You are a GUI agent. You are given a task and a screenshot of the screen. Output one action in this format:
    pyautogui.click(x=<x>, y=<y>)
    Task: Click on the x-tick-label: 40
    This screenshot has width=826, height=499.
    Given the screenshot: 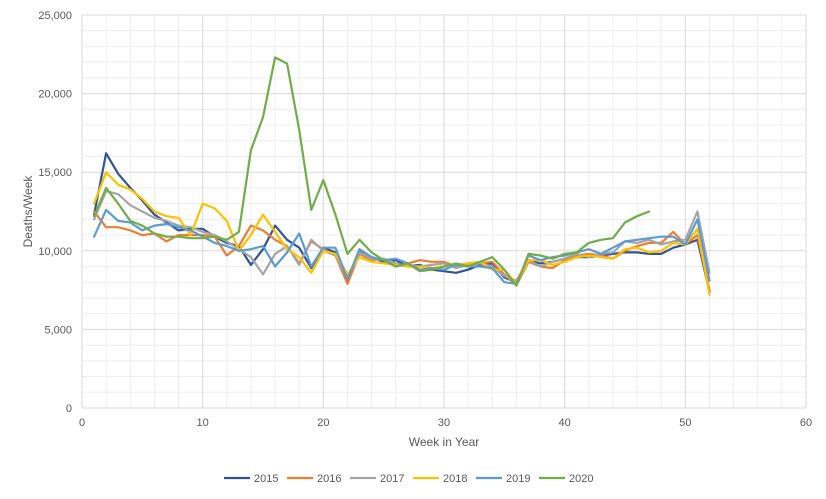 What is the action you would take?
    pyautogui.click(x=565, y=423)
    